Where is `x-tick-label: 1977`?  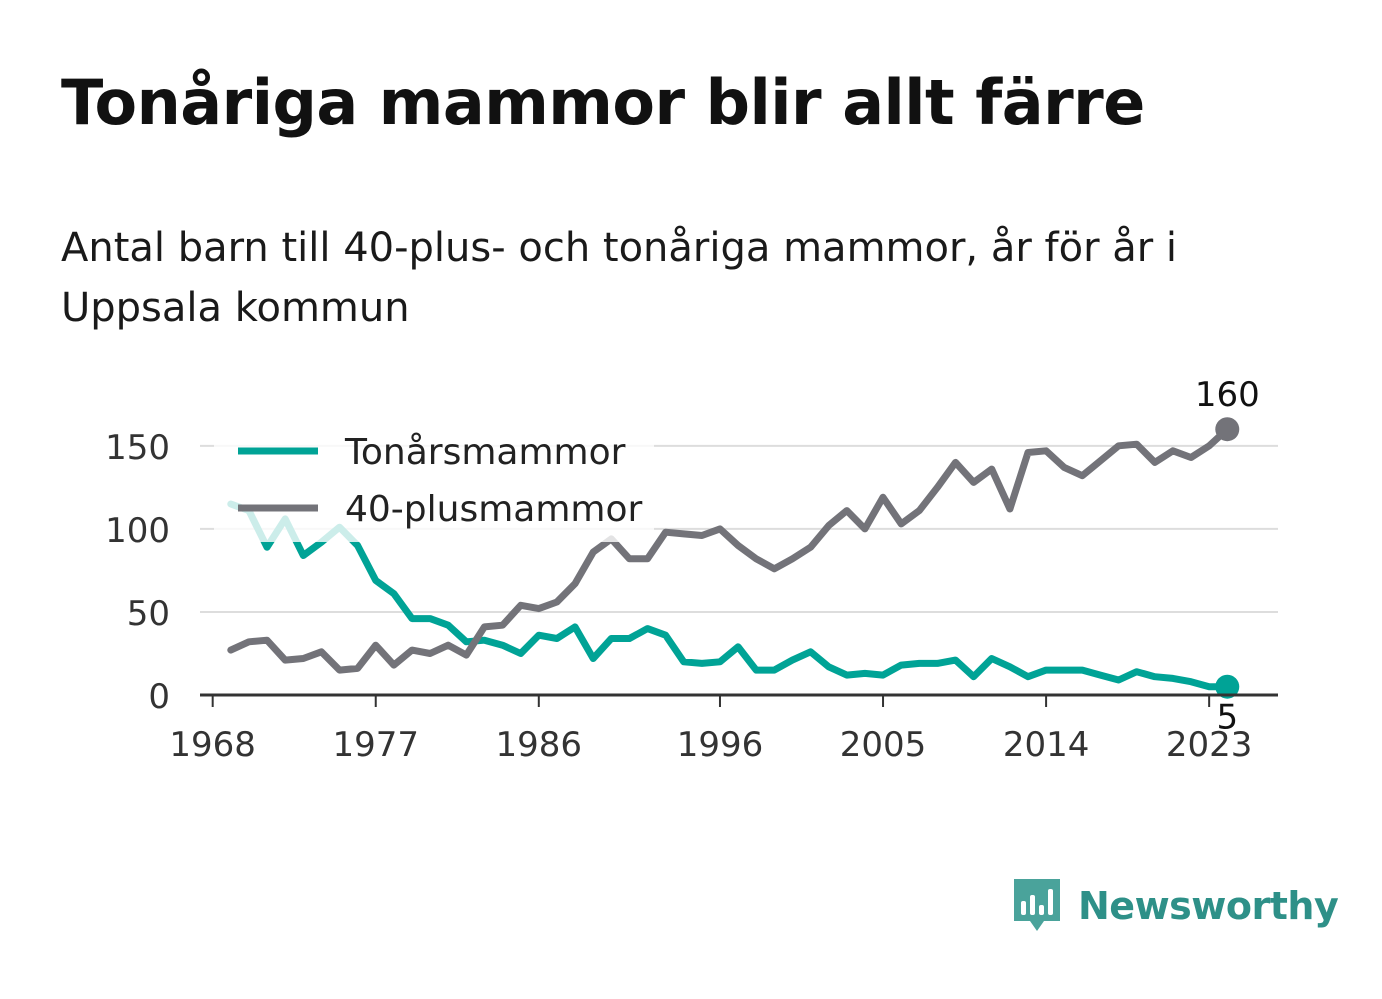 x-tick-label: 1977 is located at coordinates (375, 745).